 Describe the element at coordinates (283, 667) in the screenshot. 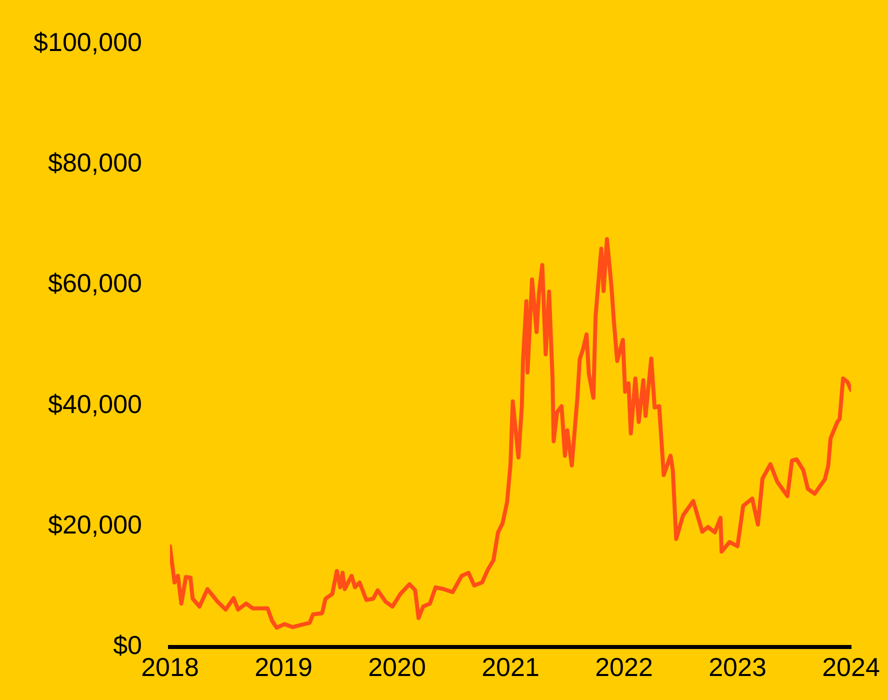

I see `x-tick-label: 2019` at that location.